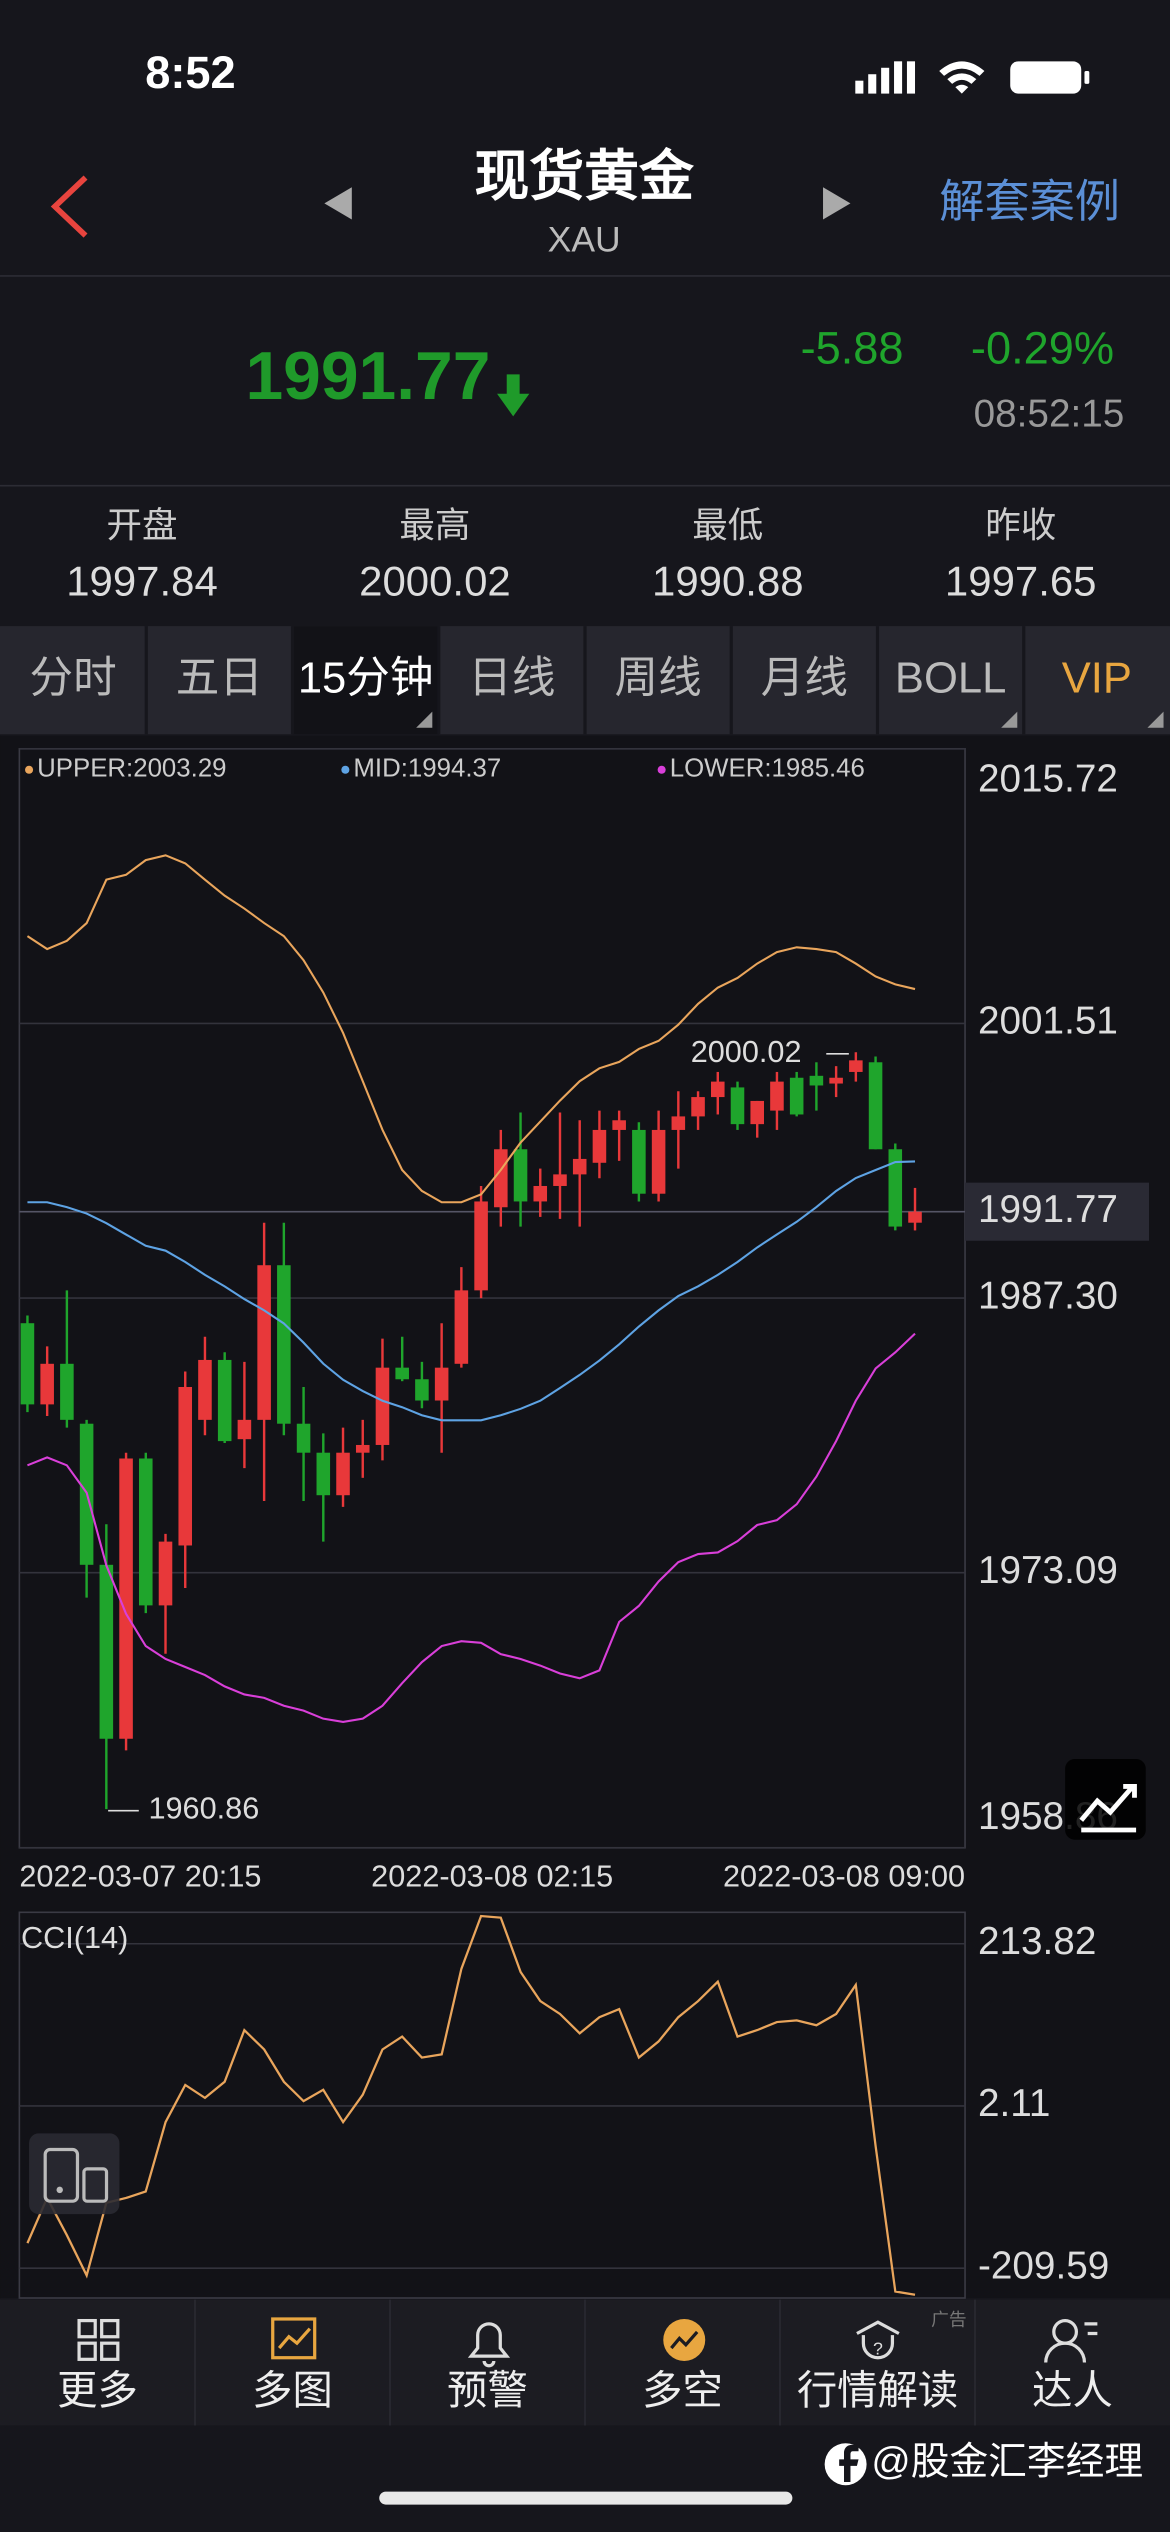  I want to click on tab: 周线, so click(658, 679).